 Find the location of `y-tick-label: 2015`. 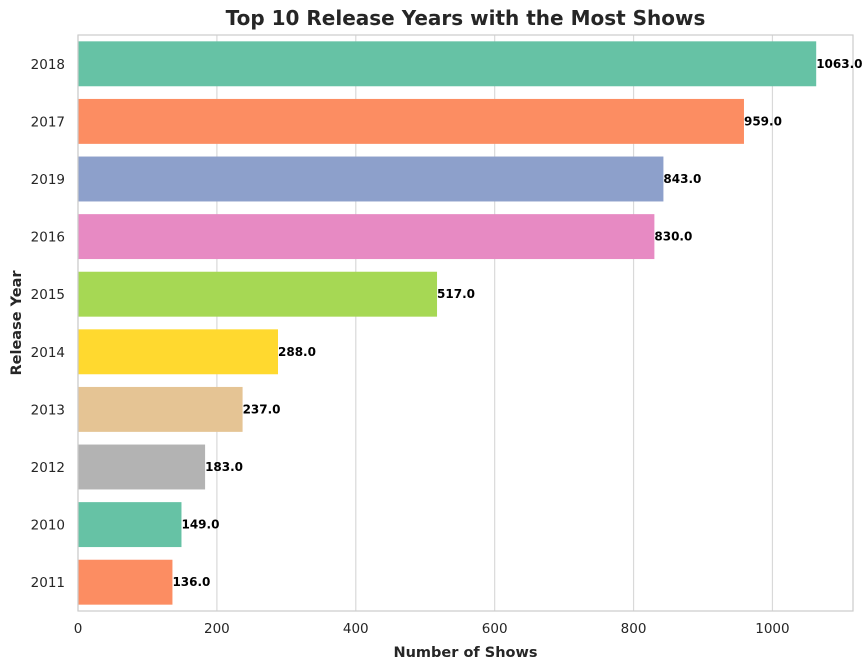

y-tick-label: 2015 is located at coordinates (48, 295).